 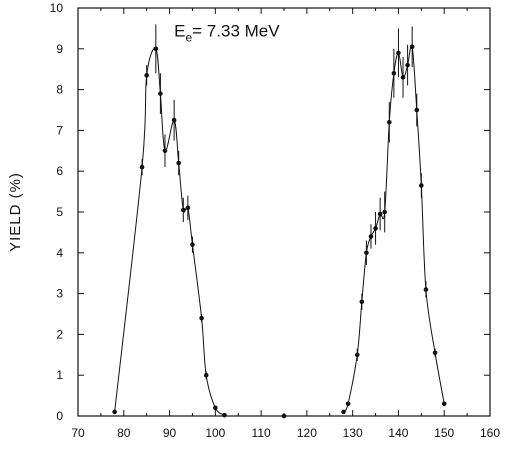 What do you see at coordinates (236, 31) in the screenshot?
I see `annotation-rest: = 7.33 MeV` at bounding box center [236, 31].